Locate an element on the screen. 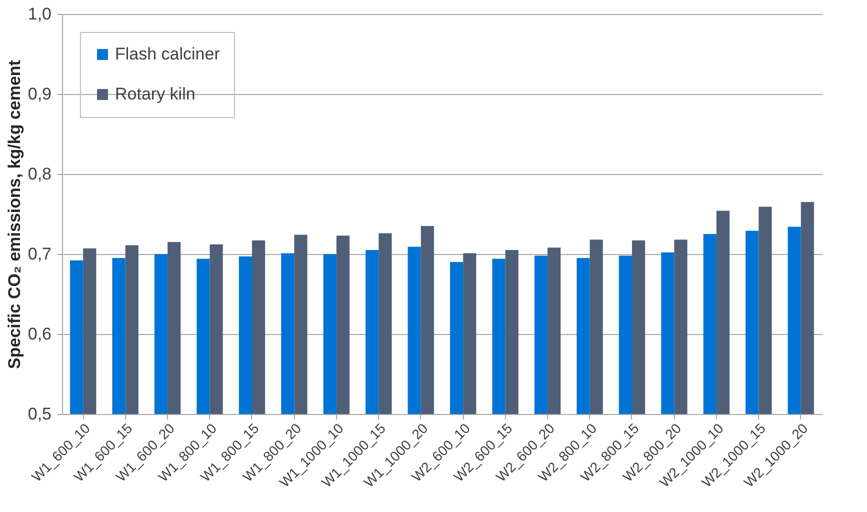 The image size is (867, 512). y-tick-label: 0,9 is located at coordinates (40, 94).